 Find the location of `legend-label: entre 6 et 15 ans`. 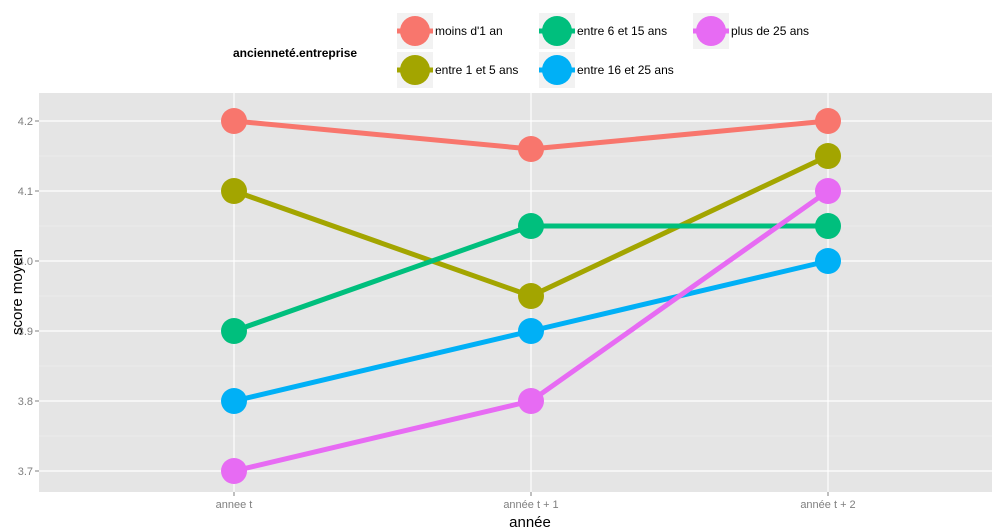

legend-label: entre 6 et 15 ans is located at coordinates (622, 31).